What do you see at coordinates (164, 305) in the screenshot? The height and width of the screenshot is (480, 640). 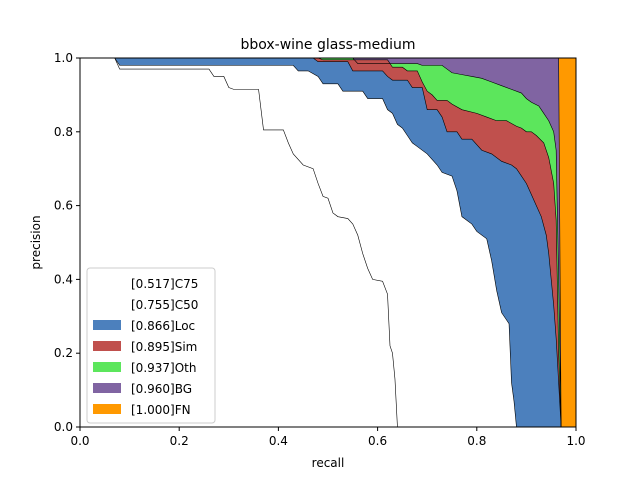 I see `legend-label: [0.755]C50` at bounding box center [164, 305].